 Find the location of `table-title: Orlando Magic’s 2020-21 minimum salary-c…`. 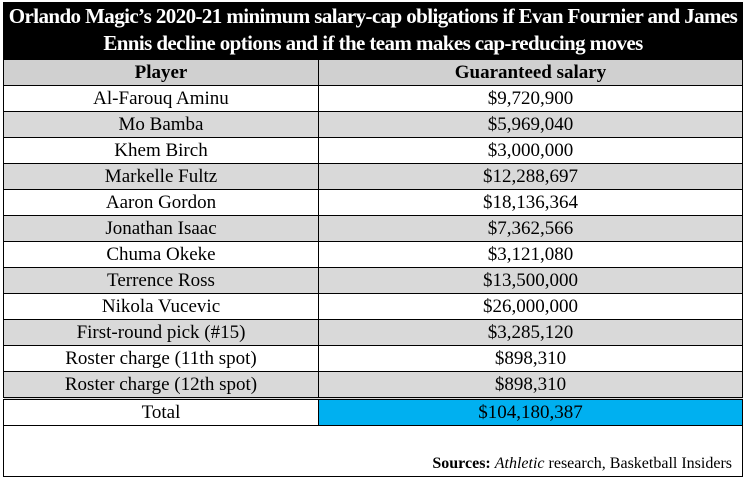

table-title: Orlando Magic’s 2020-21 minimum salary-c… is located at coordinates (373, 30).